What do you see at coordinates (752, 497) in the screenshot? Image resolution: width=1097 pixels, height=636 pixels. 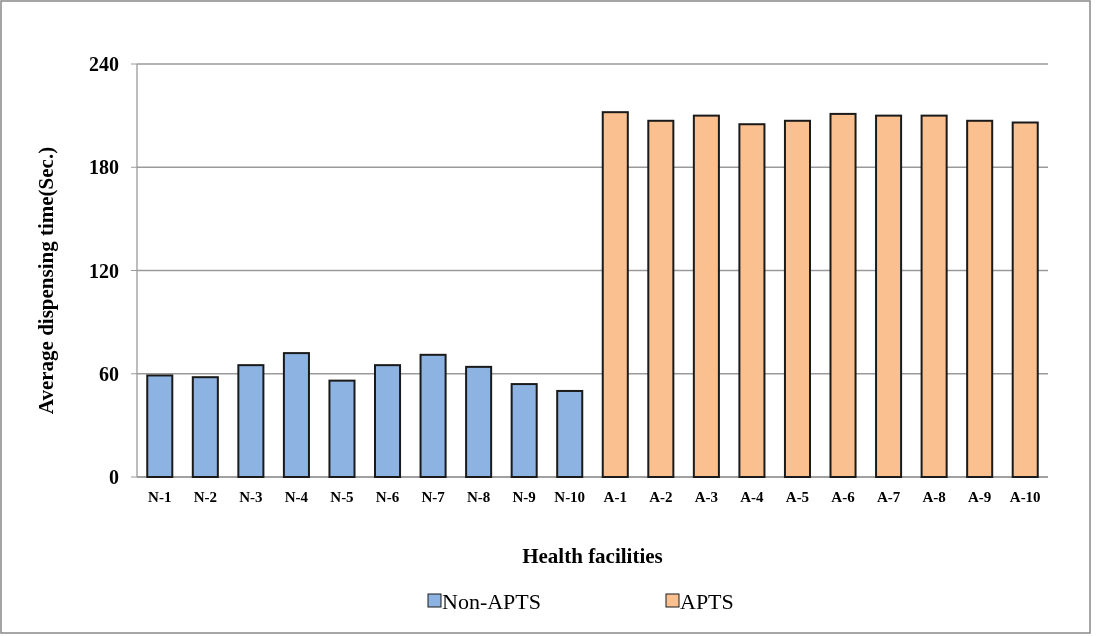 I see `x-tick-label: A-4` at bounding box center [752, 497].